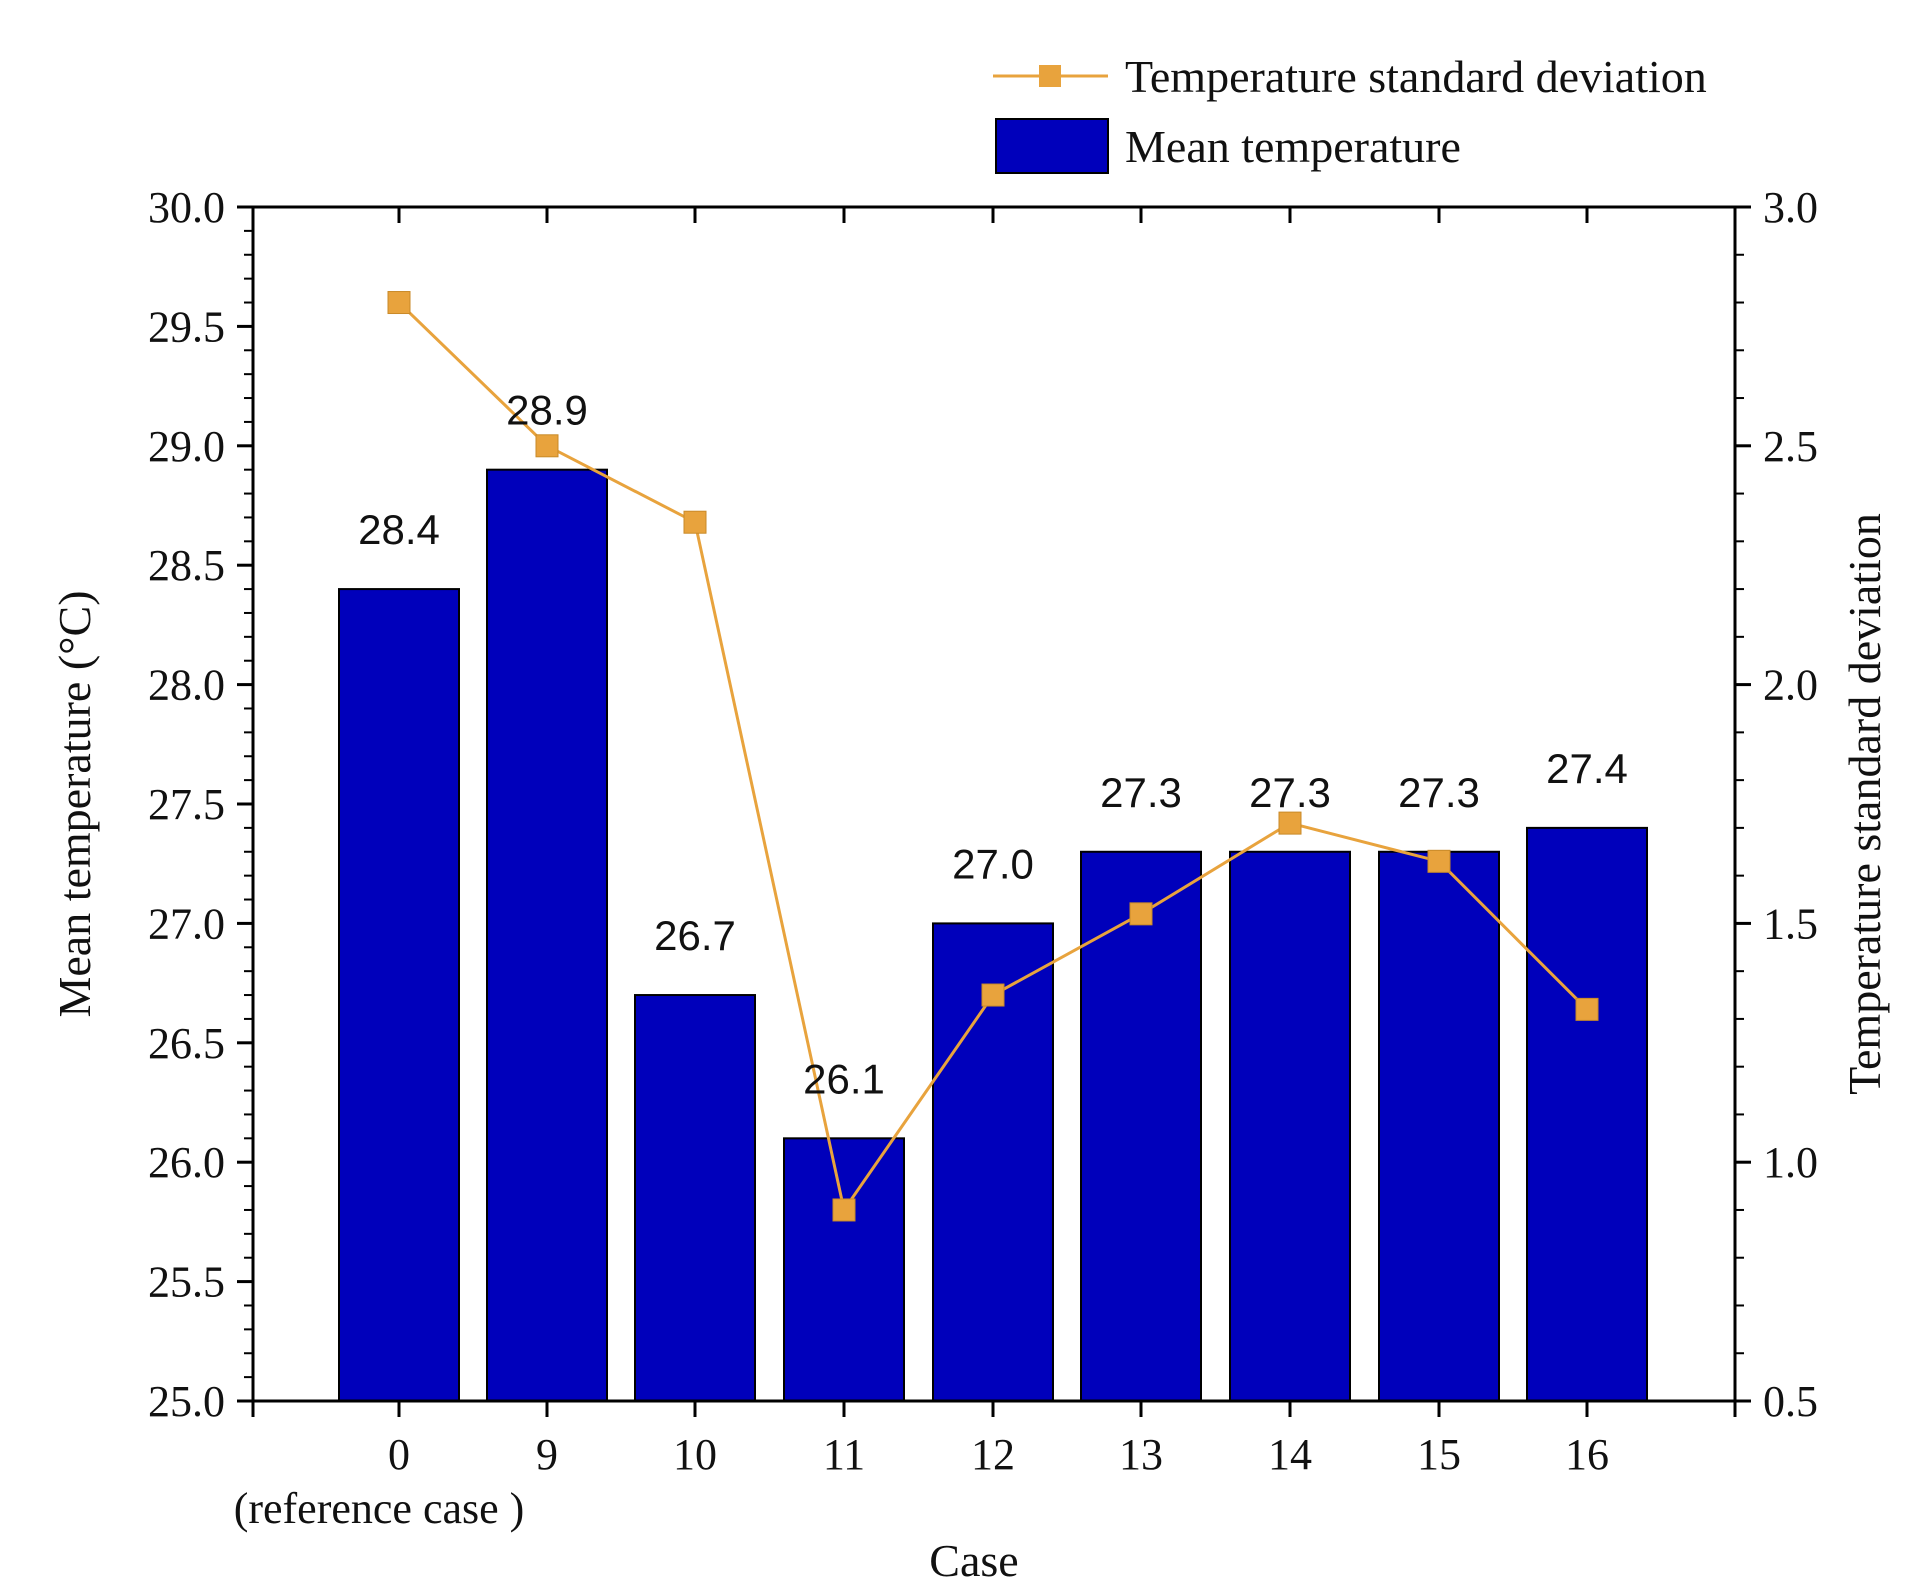 This screenshot has width=1932, height=1582. I want to click on bar-value-label: 28.4, so click(399, 529).